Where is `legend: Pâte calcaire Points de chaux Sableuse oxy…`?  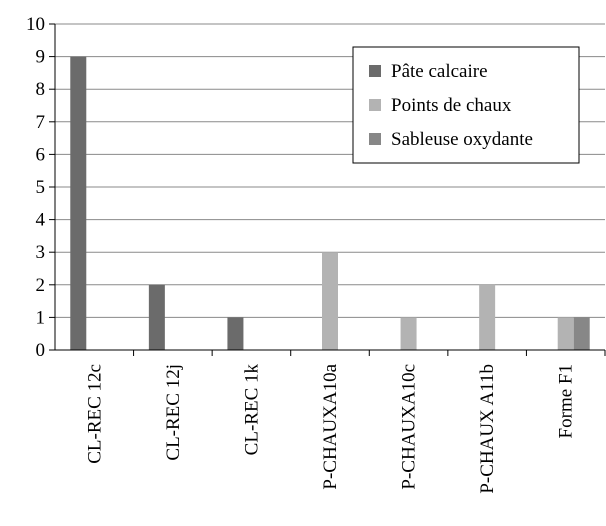 legend: Pâte calcaire Points de chaux Sableuse oxy… is located at coordinates (466, 105).